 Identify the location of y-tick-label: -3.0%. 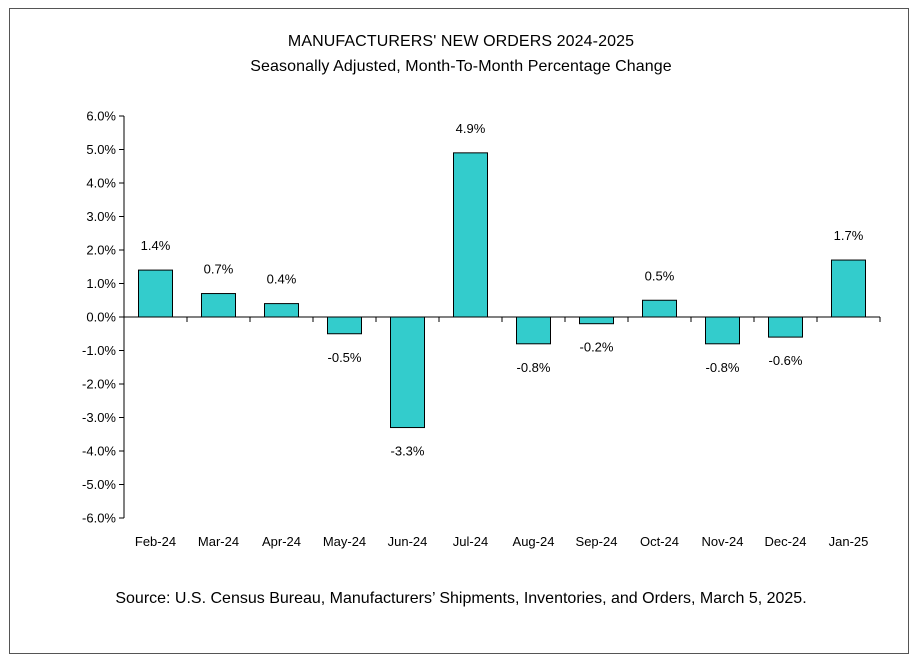
(99, 417).